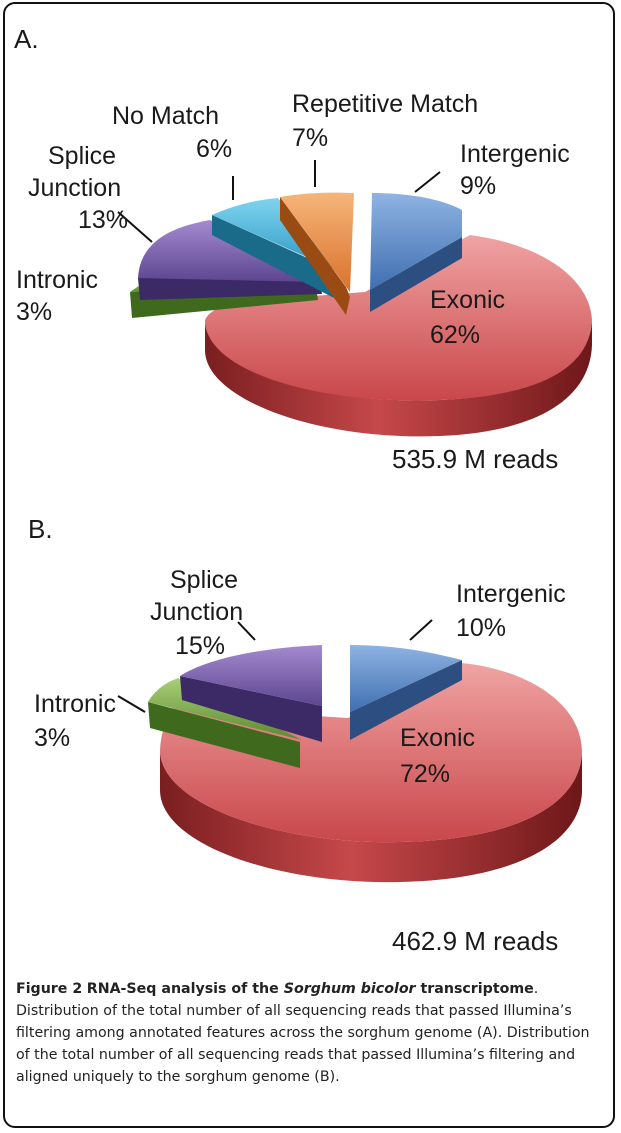  What do you see at coordinates (406, 678) in the screenshot?
I see `slice-b-intergenic` at bounding box center [406, 678].